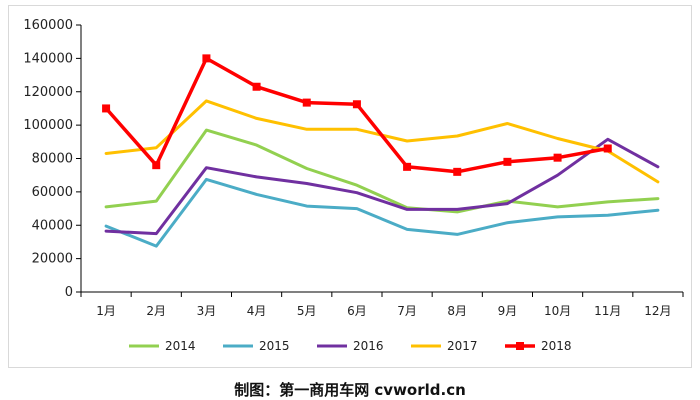 The height and width of the screenshot is (400, 700). Describe the element at coordinates (357, 311) in the screenshot. I see `x-tick-label: 6月` at that location.